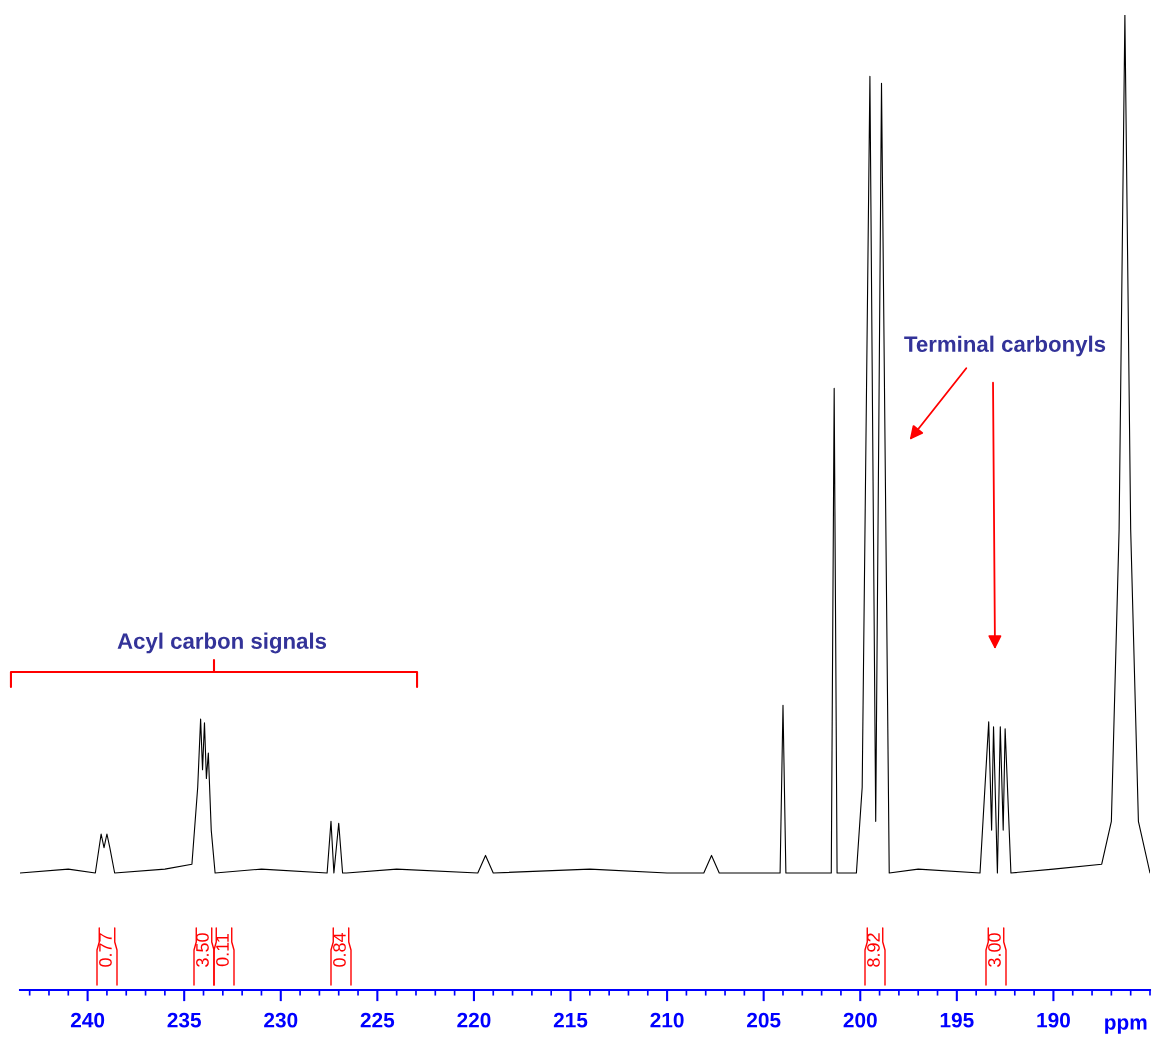 Image resolution: width=1152 pixels, height=1045 pixels. Describe the element at coordinates (339, 949) in the screenshot. I see `annotation: 0.84` at that location.